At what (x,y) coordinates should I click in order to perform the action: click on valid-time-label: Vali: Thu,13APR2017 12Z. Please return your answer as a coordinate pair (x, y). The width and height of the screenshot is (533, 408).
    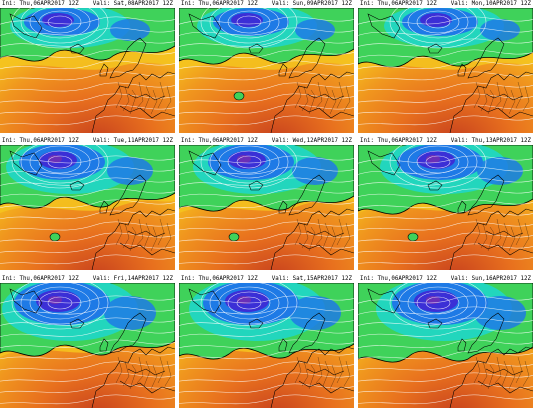
    Looking at the image, I should click on (490, 141).